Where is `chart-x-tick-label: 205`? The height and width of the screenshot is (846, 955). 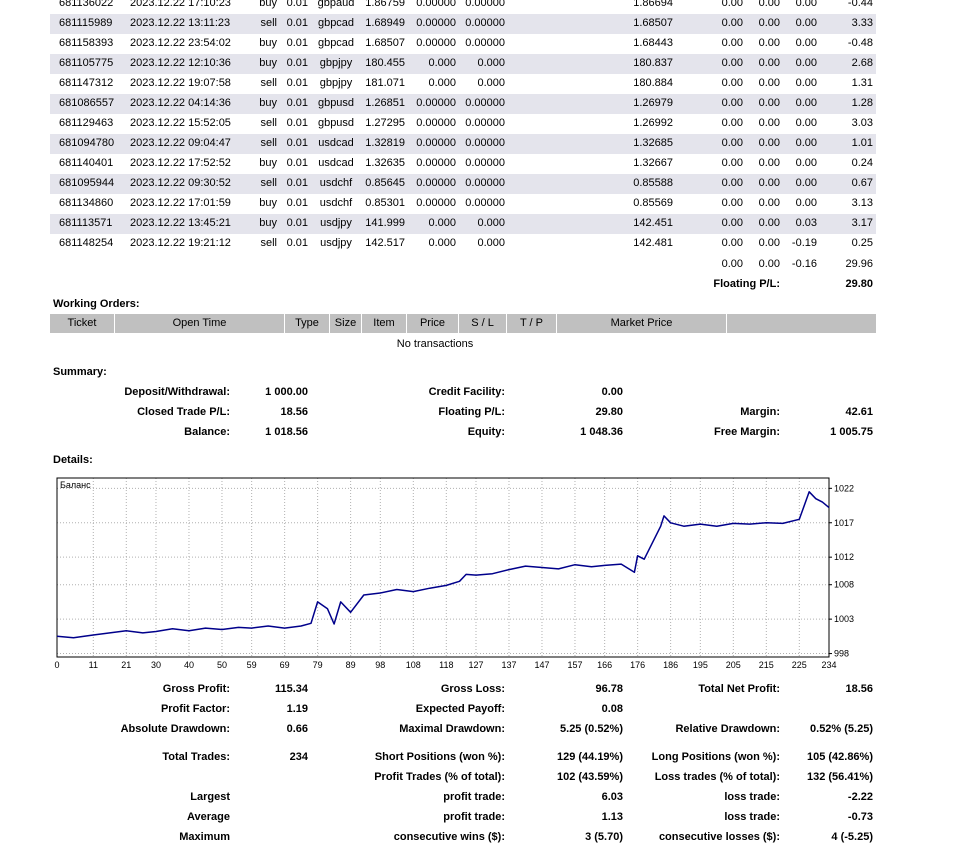
chart-x-tick-label: 205 is located at coordinates (733, 665).